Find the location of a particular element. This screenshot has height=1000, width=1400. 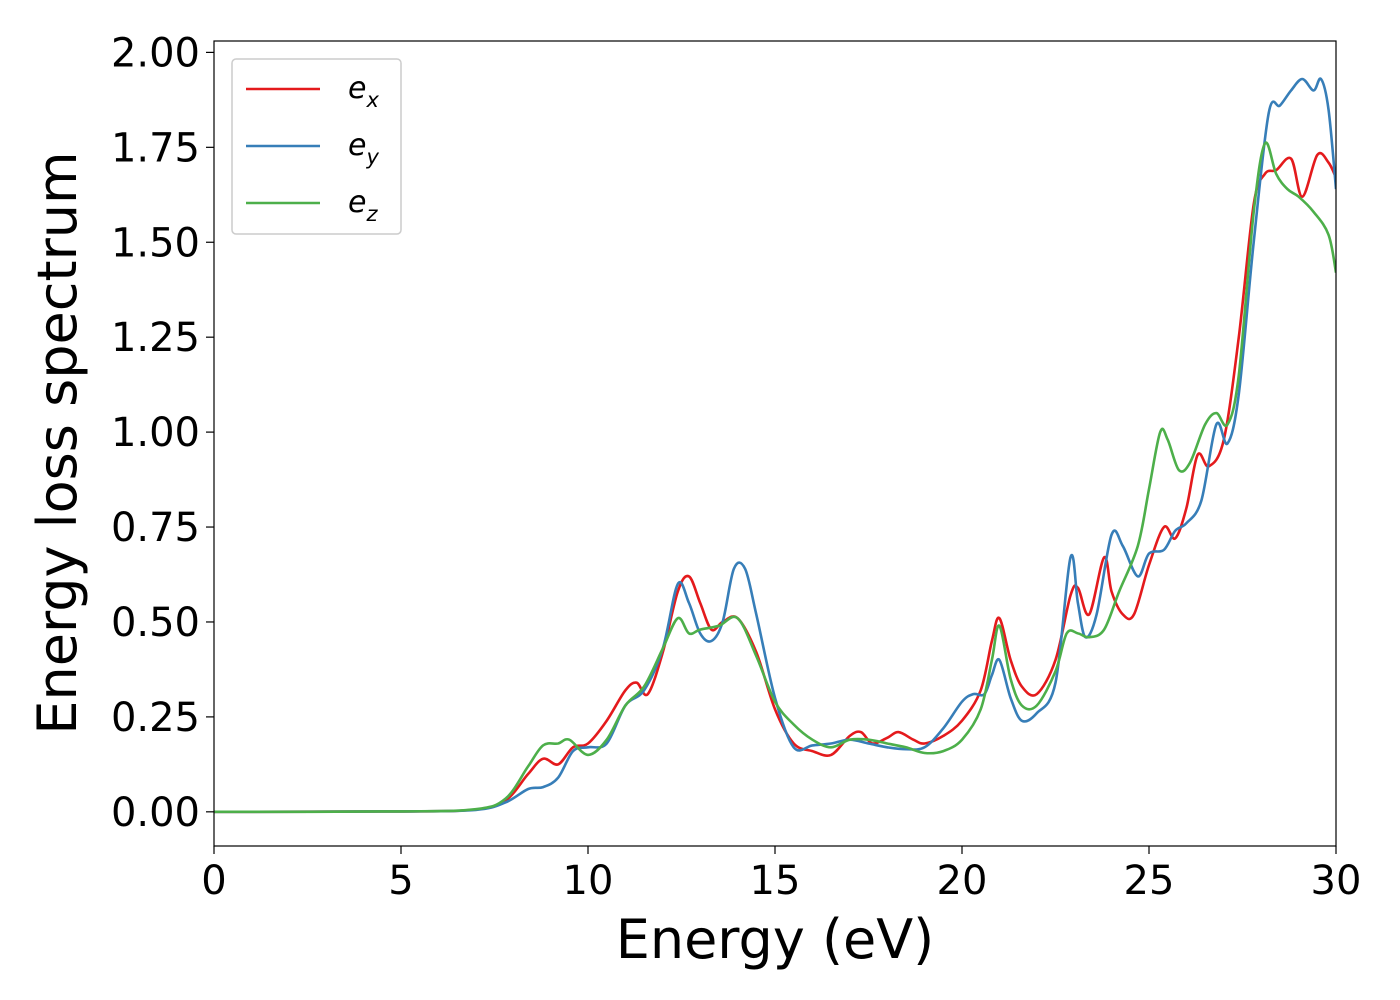

y-axis-title: Energy loss spectrum is located at coordinates (57, 442).